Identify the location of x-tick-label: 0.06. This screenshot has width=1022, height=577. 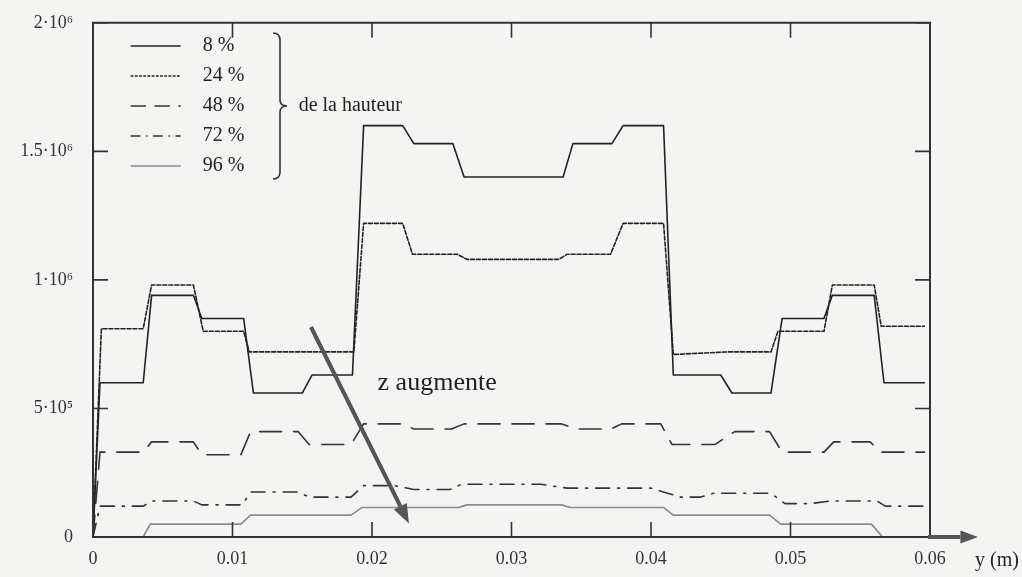
(930, 557).